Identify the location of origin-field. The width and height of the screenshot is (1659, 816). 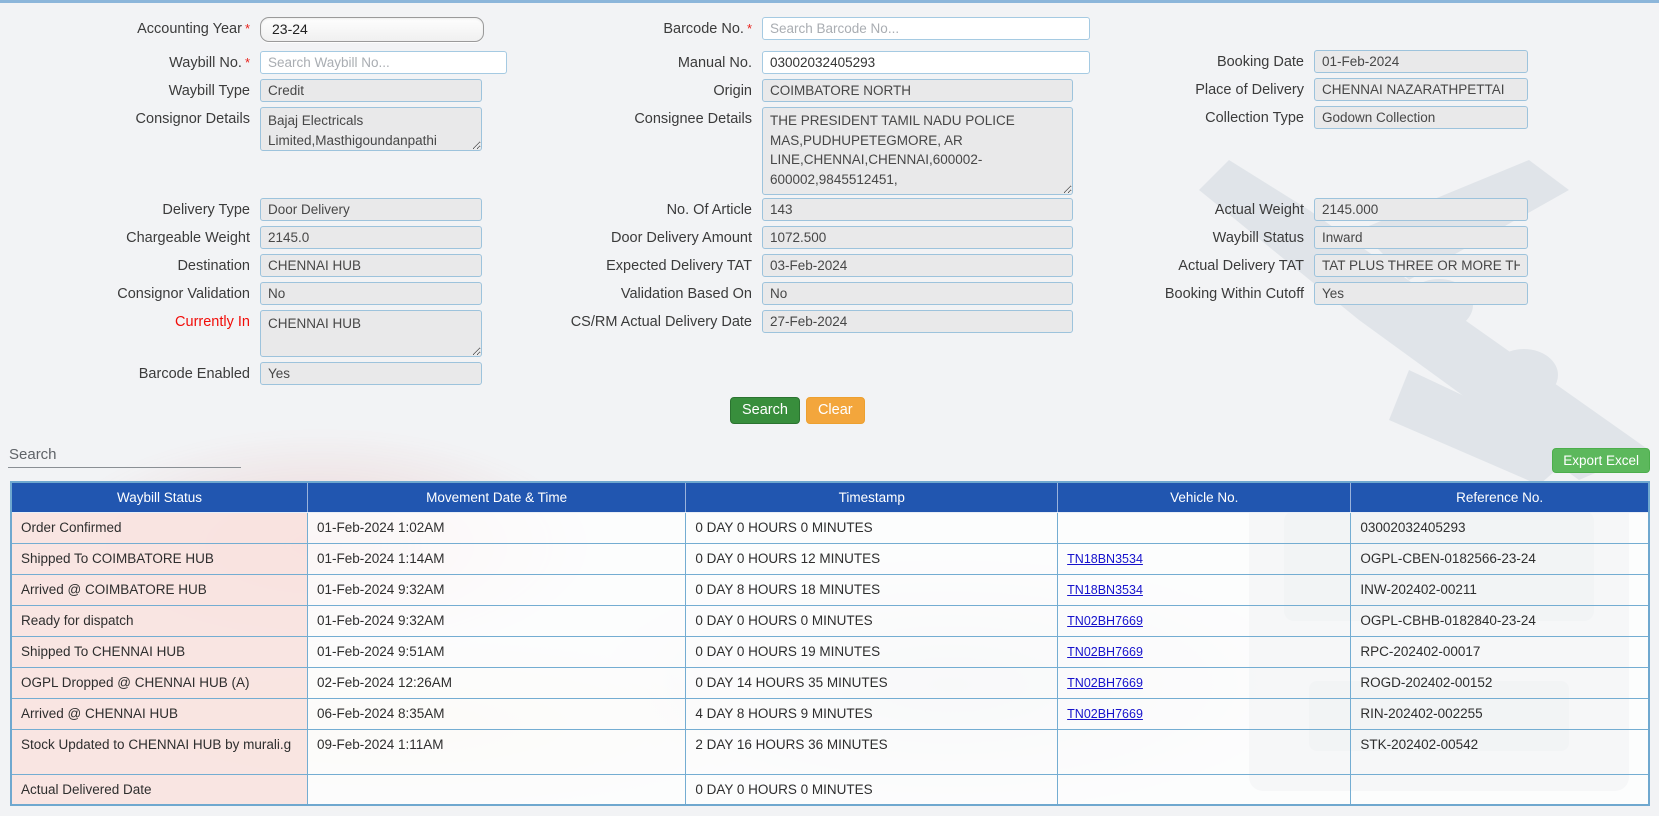
(917, 90).